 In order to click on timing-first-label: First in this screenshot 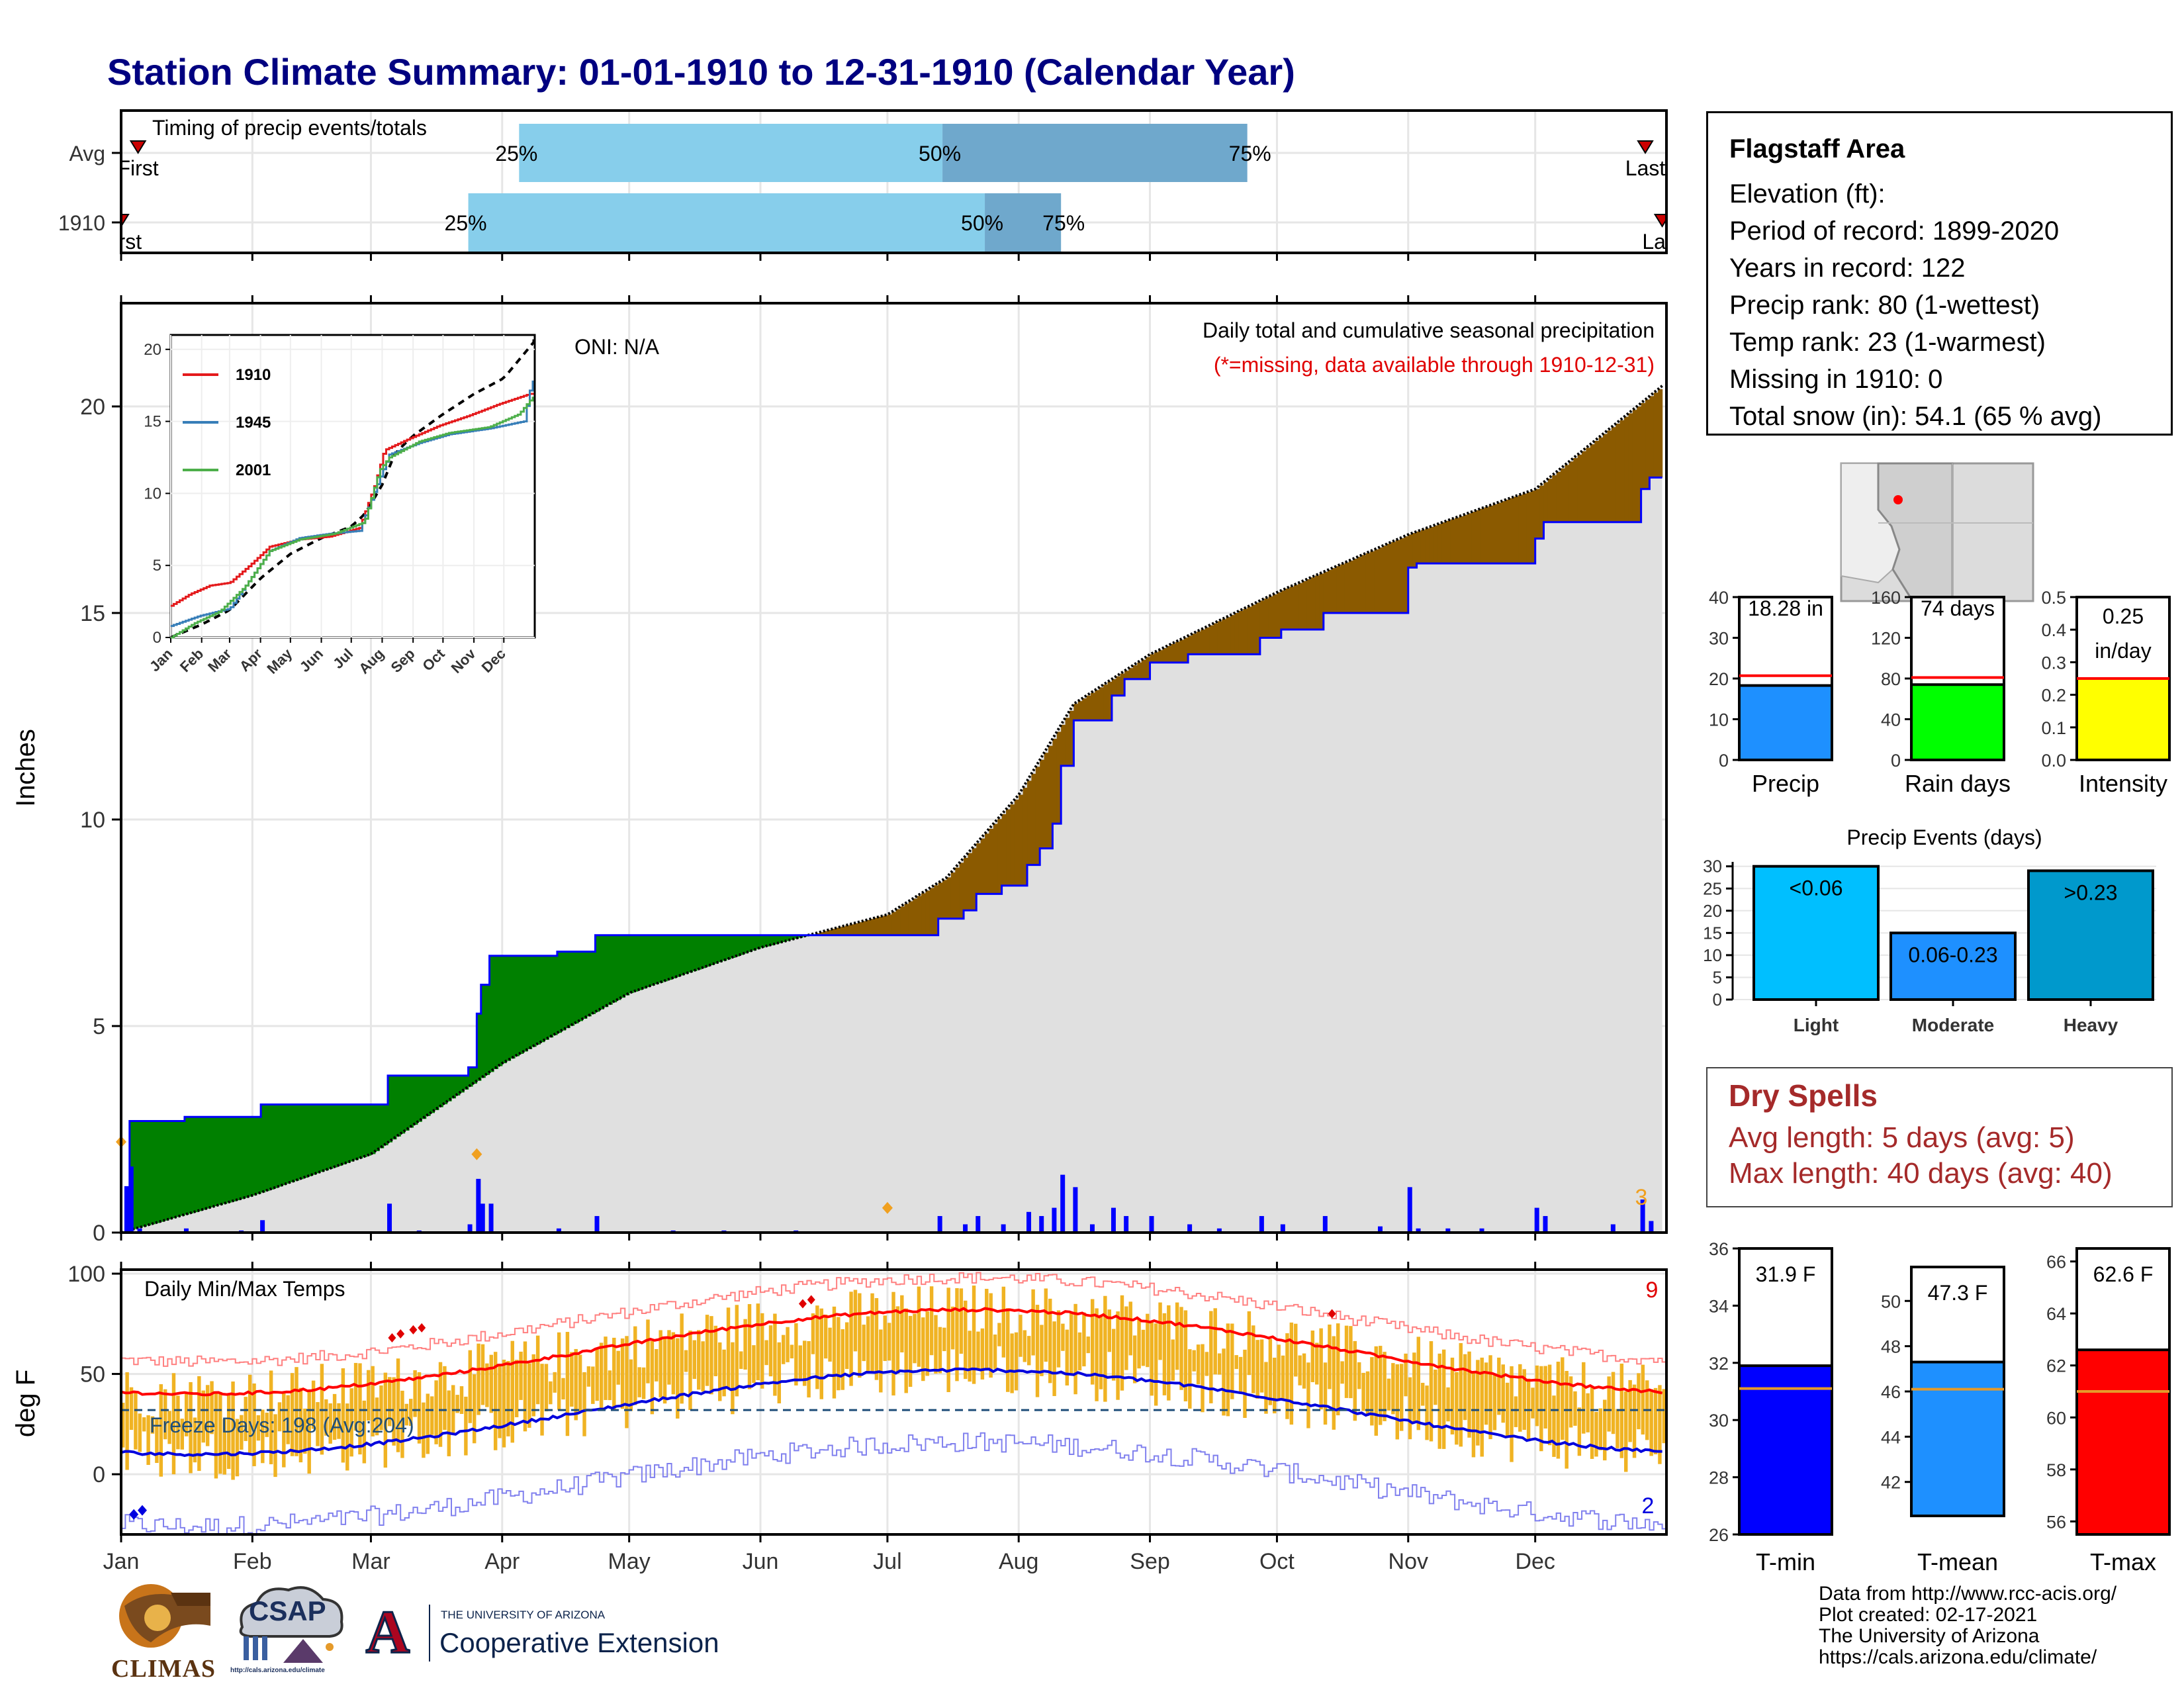, I will do `click(137, 168)`.